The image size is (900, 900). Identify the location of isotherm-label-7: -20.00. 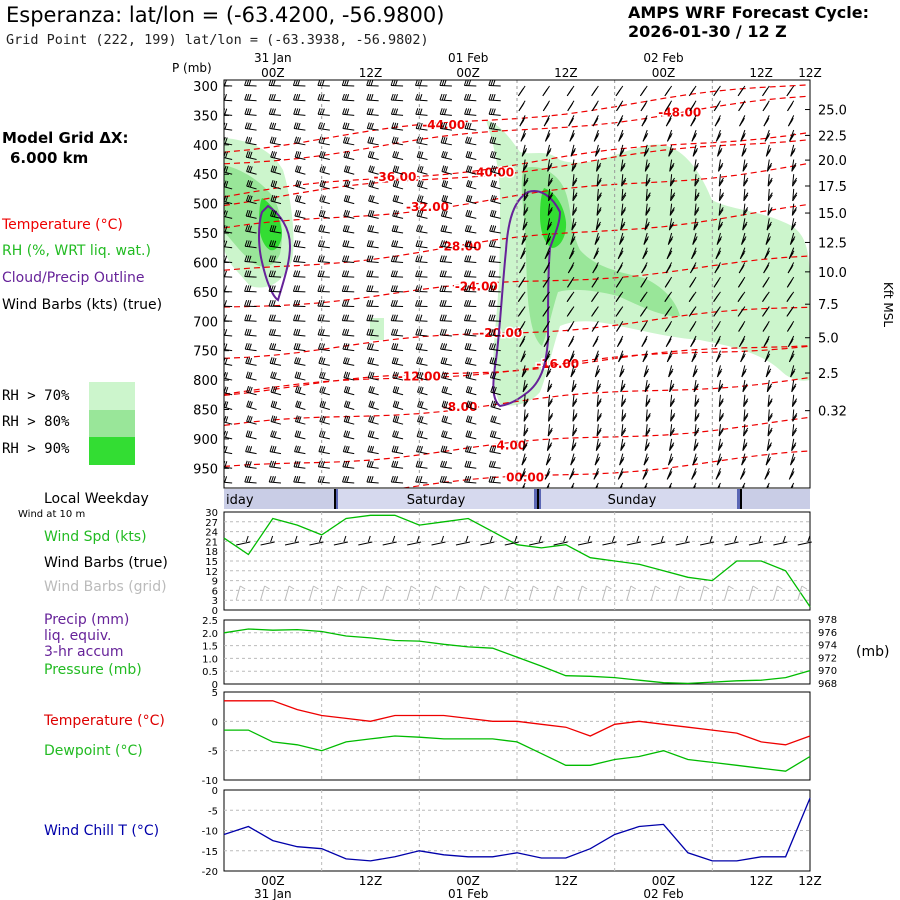
(500, 333).